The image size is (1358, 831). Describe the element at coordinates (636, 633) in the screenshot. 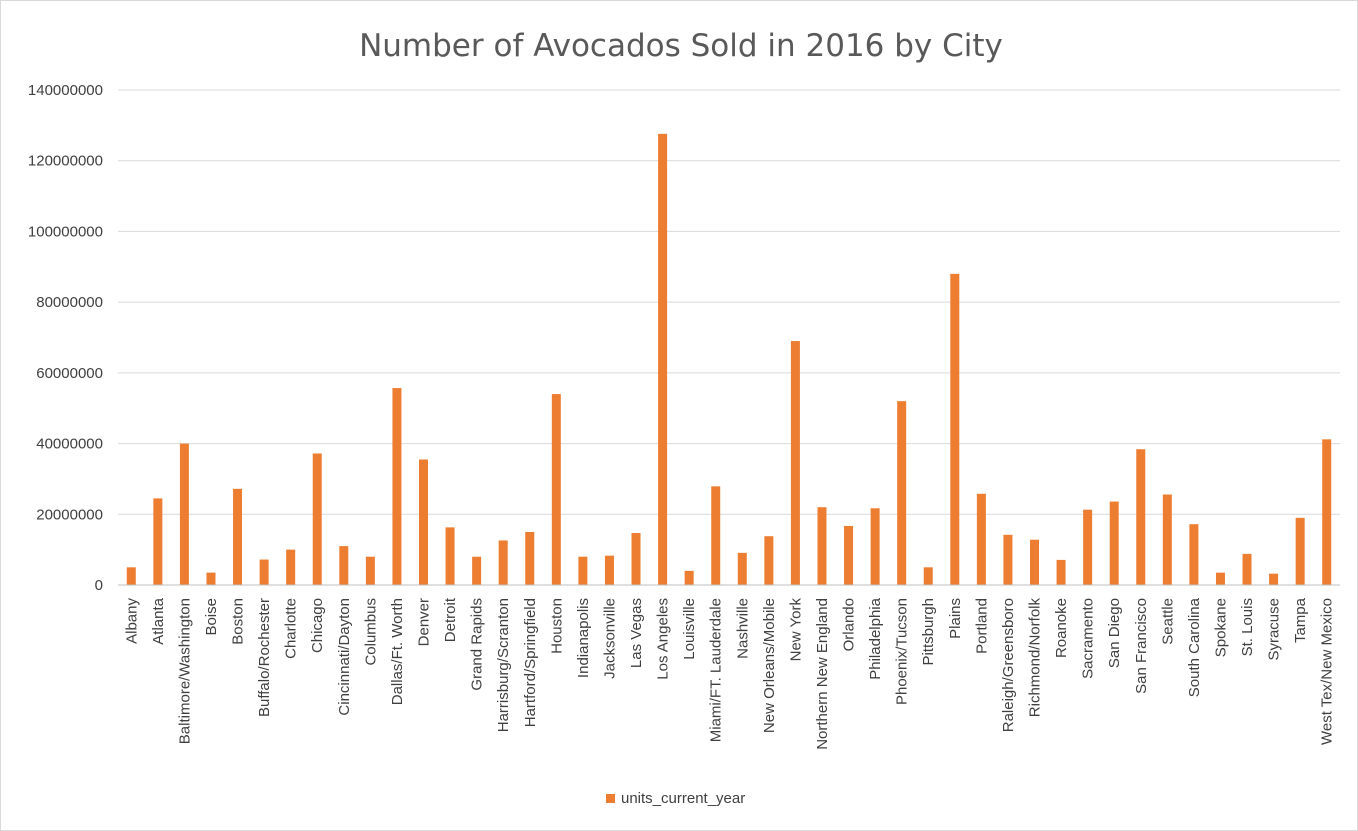

I see `x-tick-label: Las Vegas` at that location.